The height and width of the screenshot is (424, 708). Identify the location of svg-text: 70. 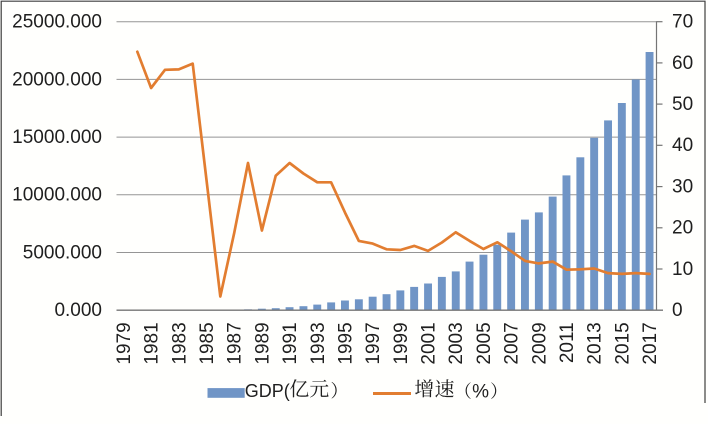
(682, 22).